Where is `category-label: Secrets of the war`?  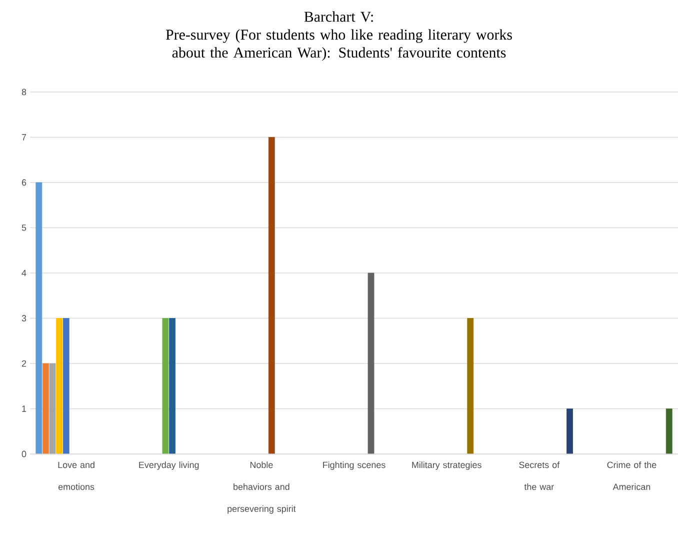
category-label: Secrets of the war is located at coordinates (539, 476).